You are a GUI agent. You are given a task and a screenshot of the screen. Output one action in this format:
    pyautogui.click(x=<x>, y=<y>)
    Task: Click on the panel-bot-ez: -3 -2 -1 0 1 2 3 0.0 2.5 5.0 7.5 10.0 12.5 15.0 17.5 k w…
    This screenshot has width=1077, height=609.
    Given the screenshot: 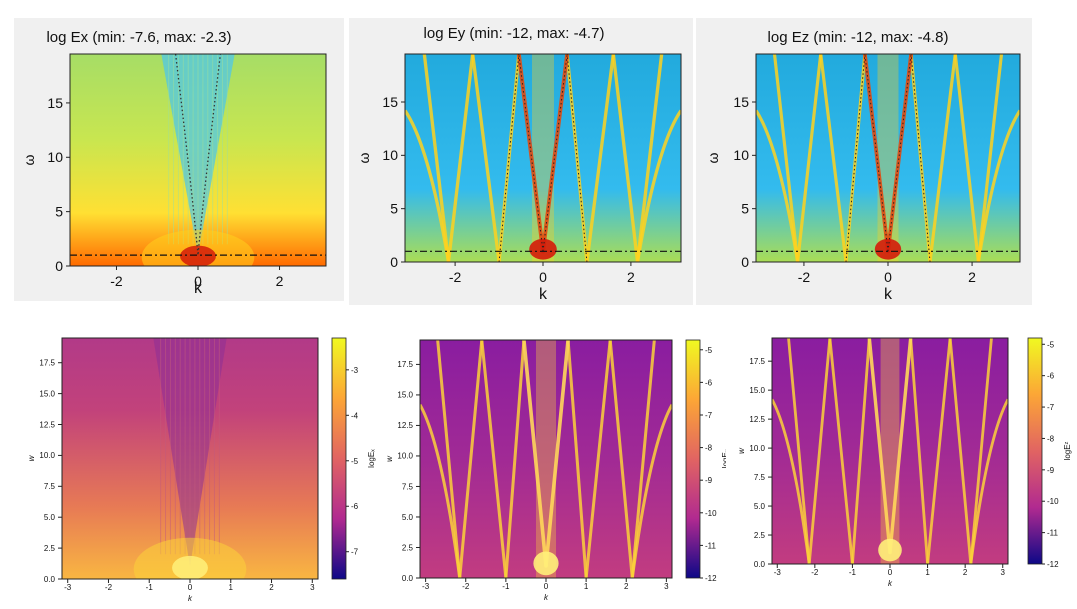 What is the action you would take?
    pyautogui.click(x=902, y=468)
    